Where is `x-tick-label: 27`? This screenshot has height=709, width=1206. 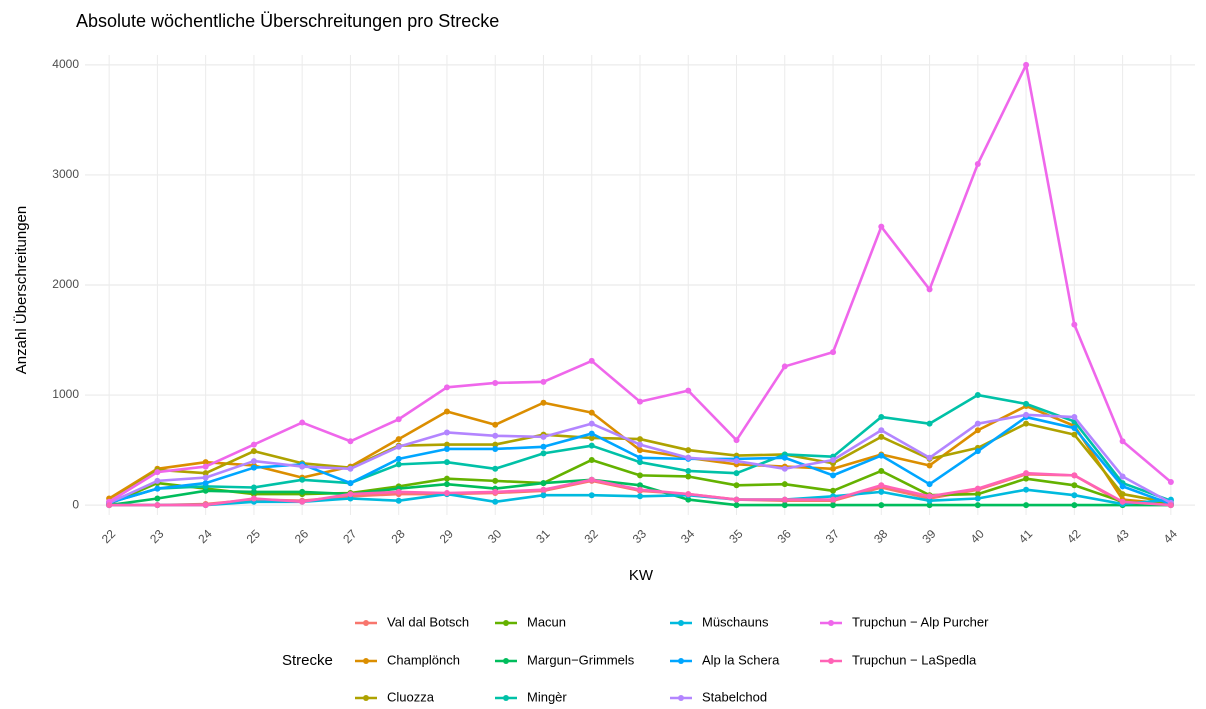 x-tick-label: 27 is located at coordinates (350, 537).